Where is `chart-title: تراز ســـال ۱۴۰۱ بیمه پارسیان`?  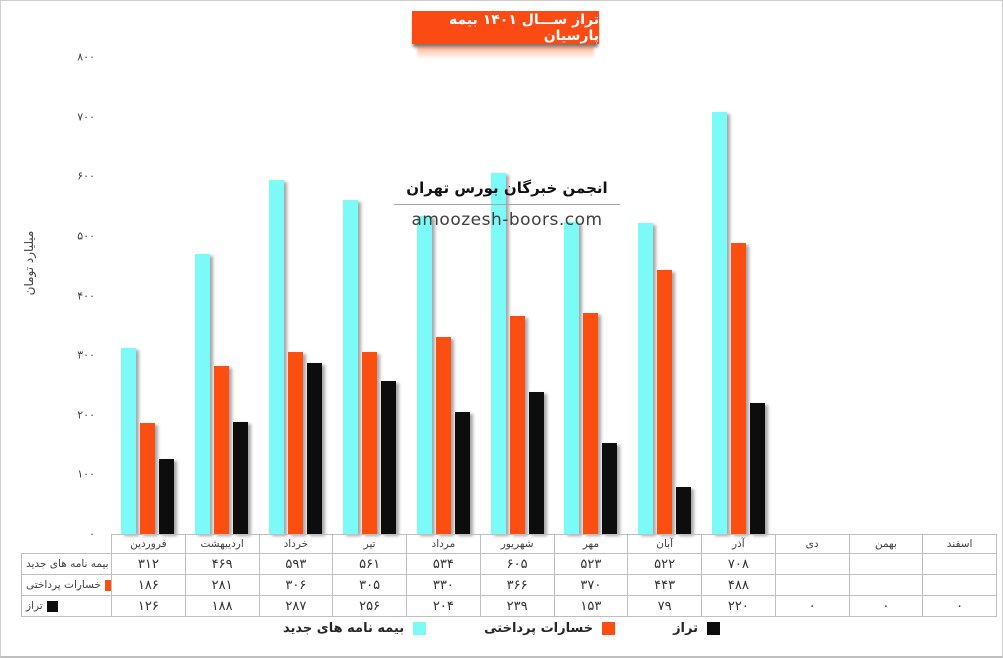 chart-title: تراز ســـال ۱۴۰۱ بیمه پارسیان is located at coordinates (523, 27).